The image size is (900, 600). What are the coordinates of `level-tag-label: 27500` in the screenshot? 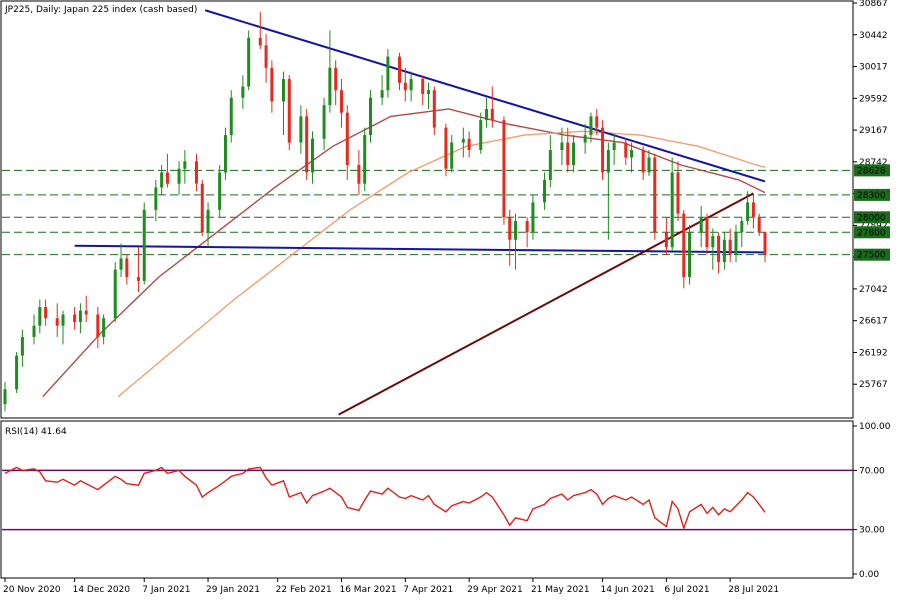 It's located at (871, 256).